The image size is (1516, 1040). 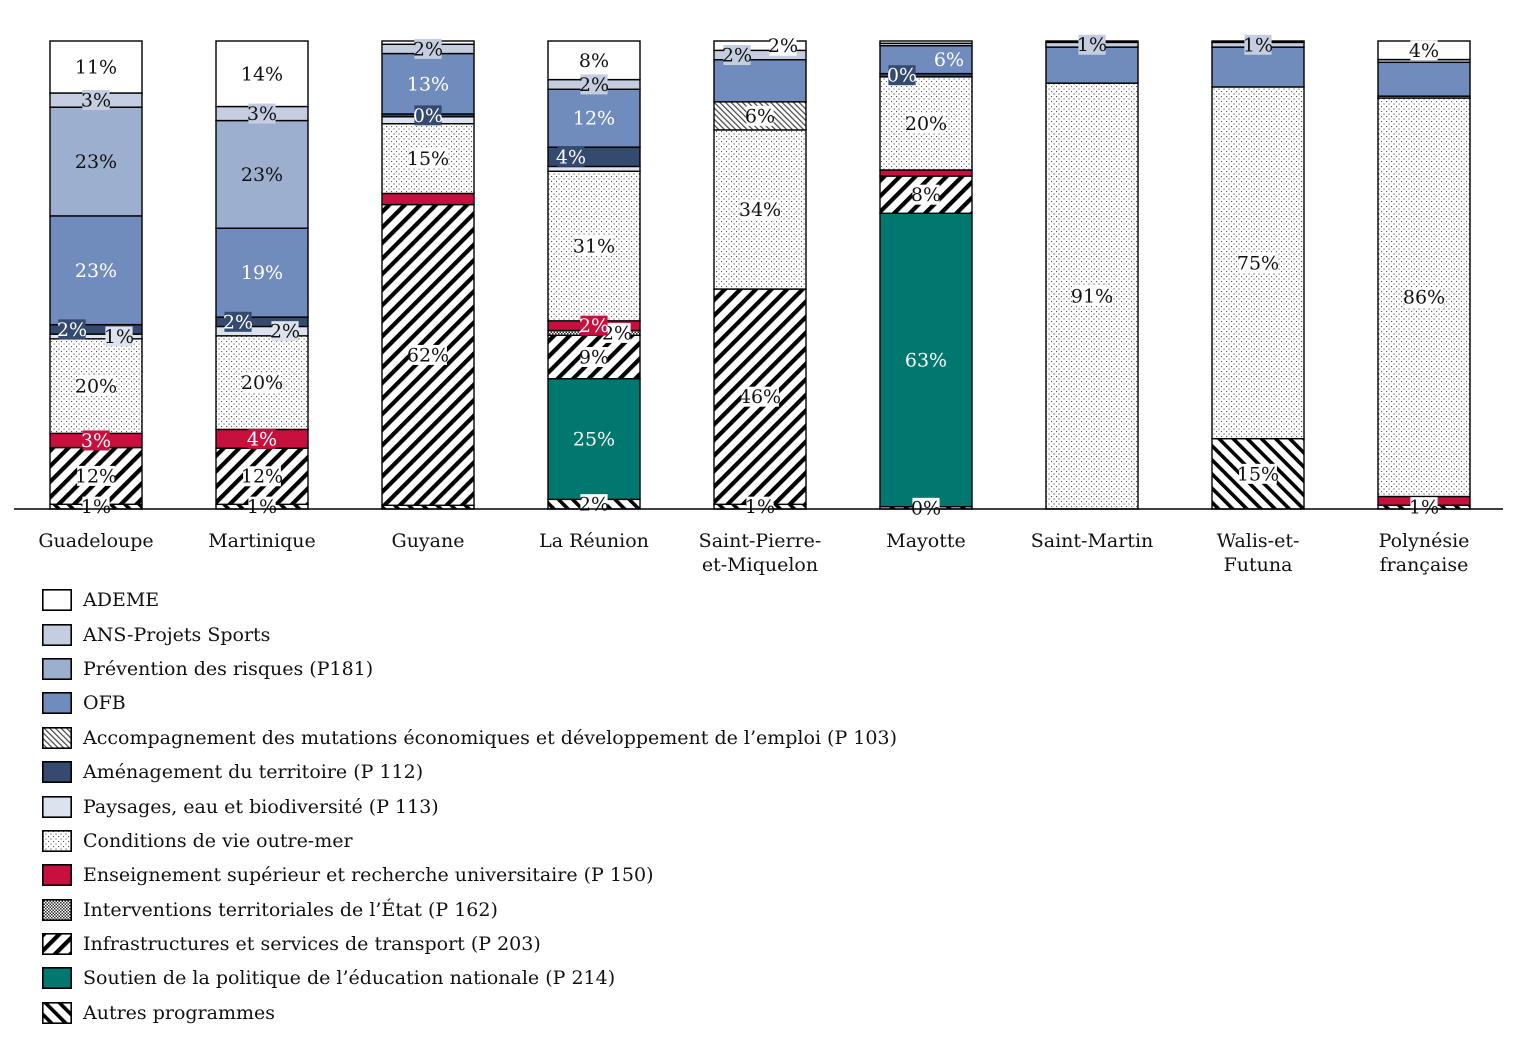 I want to click on data-label: 25%, so click(x=594, y=440).